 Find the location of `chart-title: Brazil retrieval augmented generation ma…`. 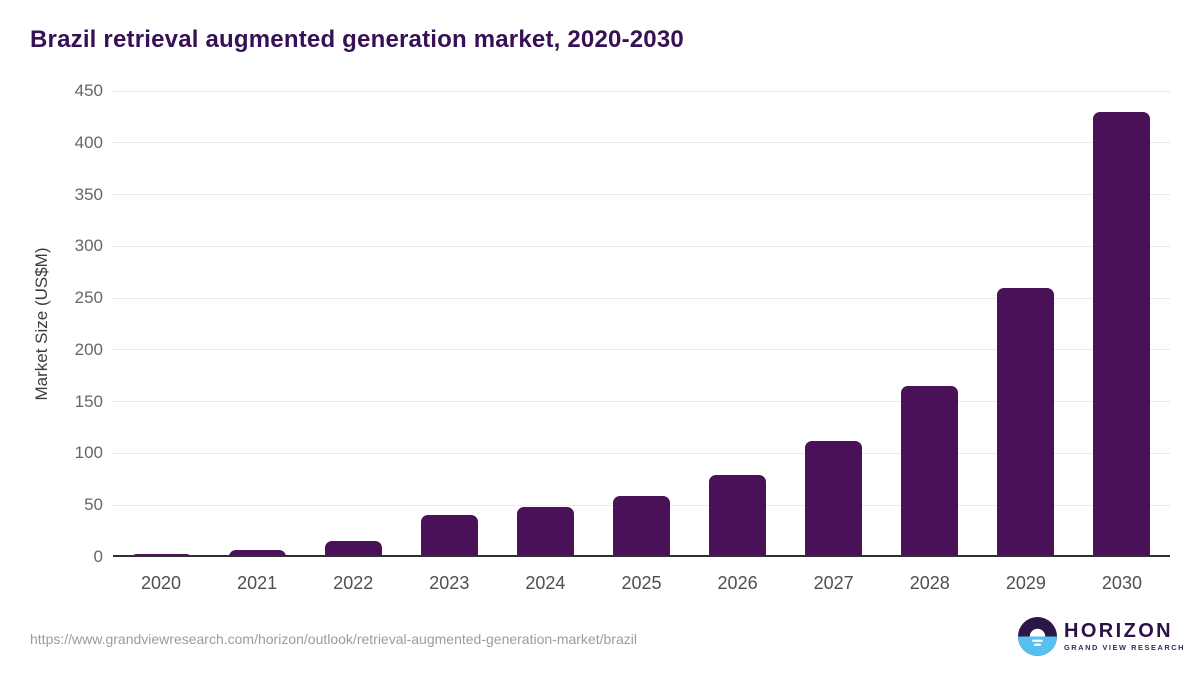

chart-title: Brazil retrieval augmented generation ma… is located at coordinates (357, 39).